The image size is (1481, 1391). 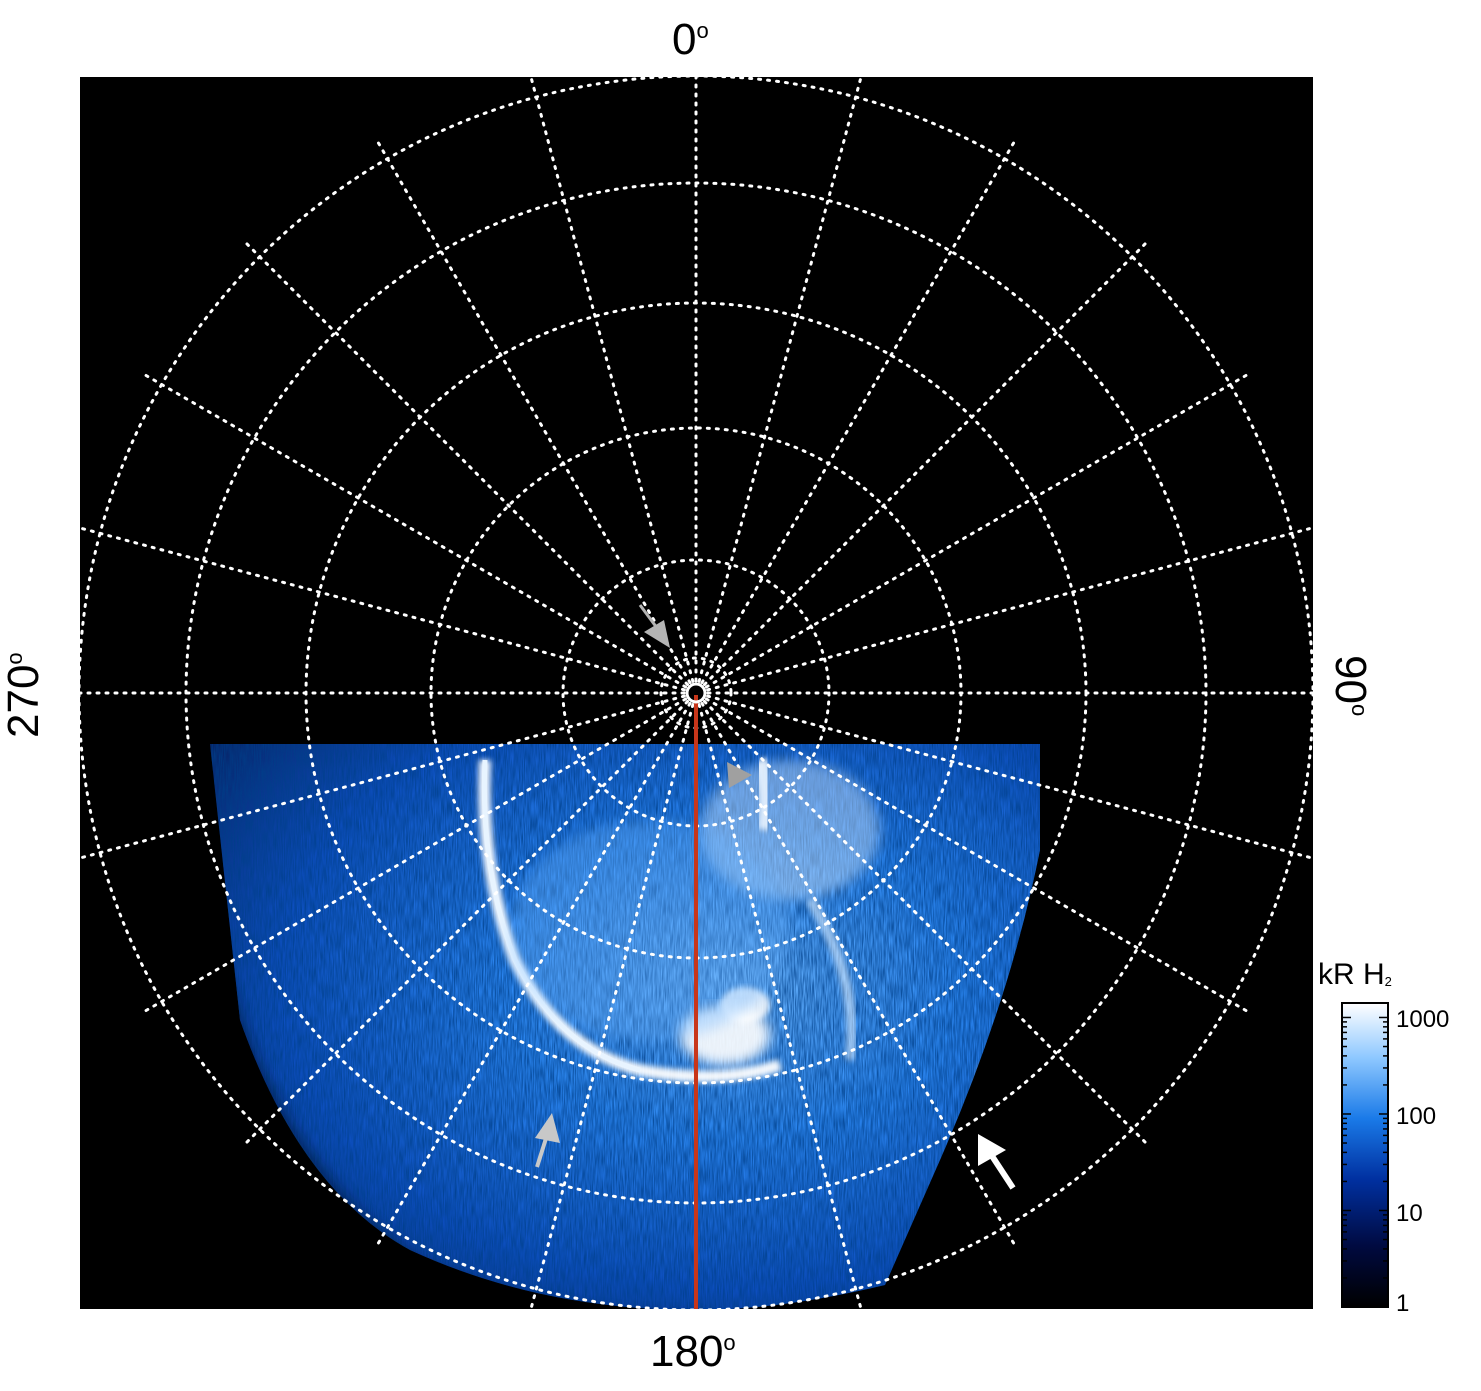 I want to click on label-90-degrees: 90o, so click(x=1350, y=686).